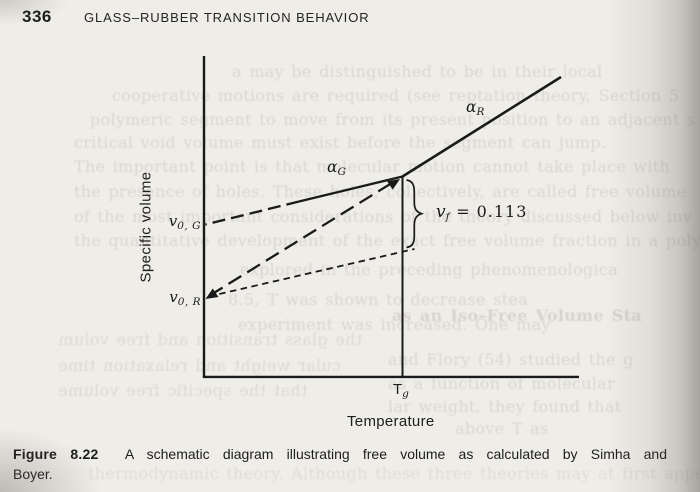  Describe the element at coordinates (184, 222) in the screenshot. I see `v0g-label: v0, G` at that location.